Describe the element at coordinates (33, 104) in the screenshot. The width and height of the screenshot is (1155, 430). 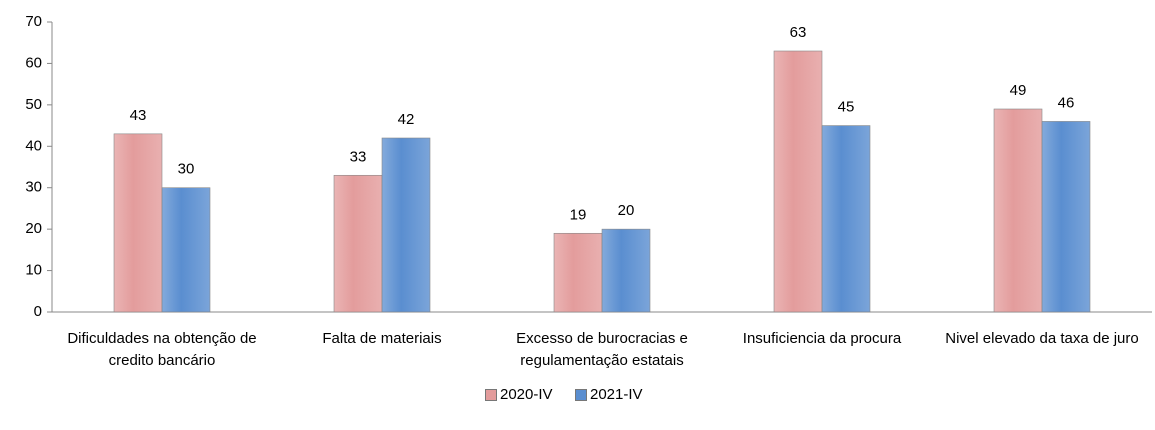
I see `y-tick-label: 50` at that location.